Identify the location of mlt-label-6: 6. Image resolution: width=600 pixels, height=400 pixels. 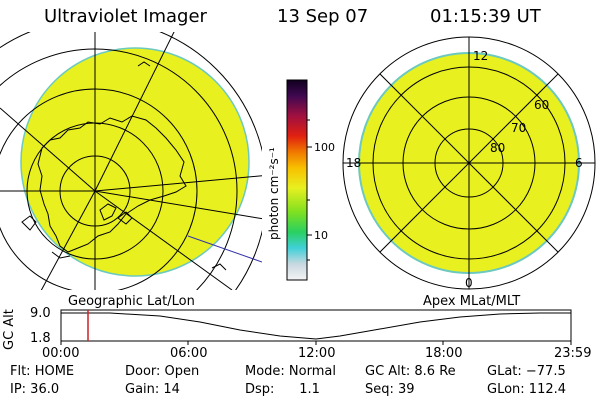
(579, 163).